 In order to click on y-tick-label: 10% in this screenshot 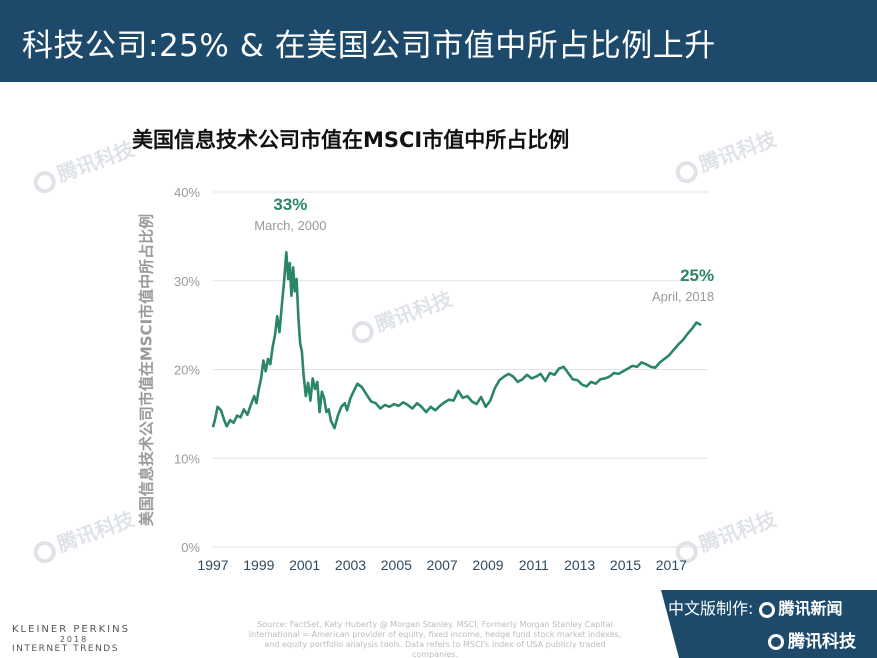, I will do `click(187, 458)`.